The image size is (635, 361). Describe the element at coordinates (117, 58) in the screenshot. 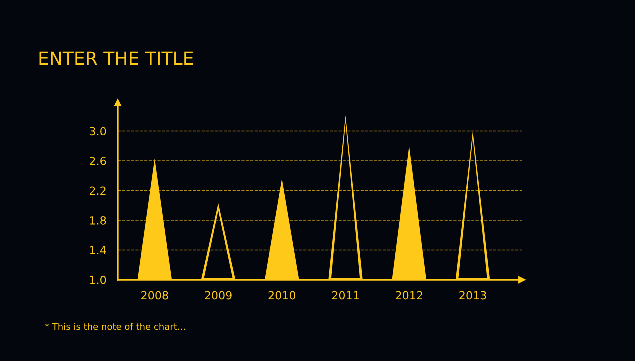

I see `chart-title: ENTER THE TITLE` at that location.